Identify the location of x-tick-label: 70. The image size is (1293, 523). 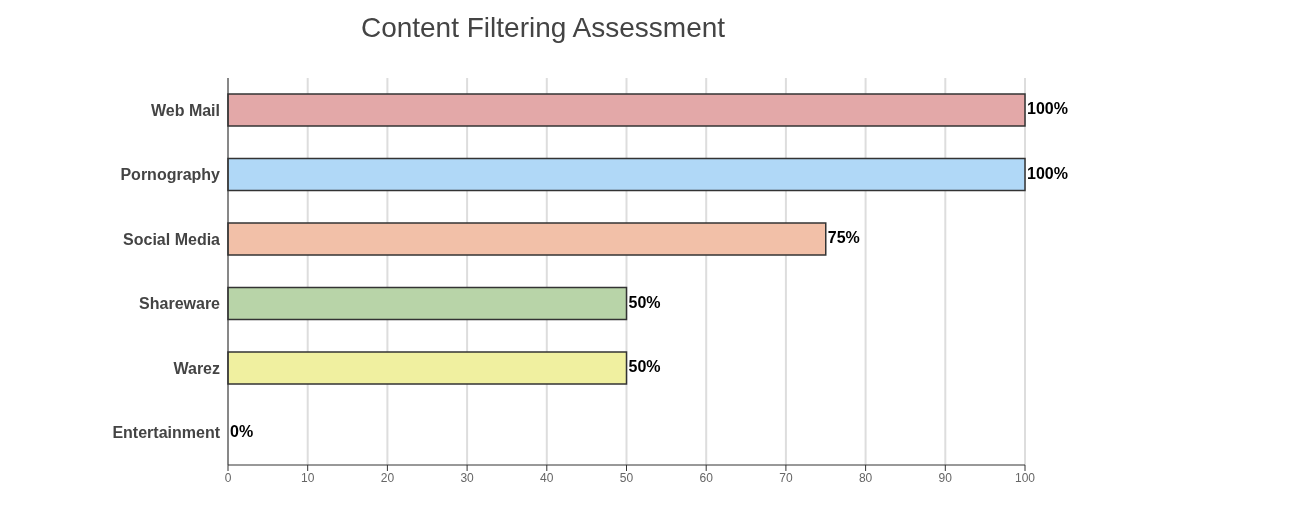
(786, 477).